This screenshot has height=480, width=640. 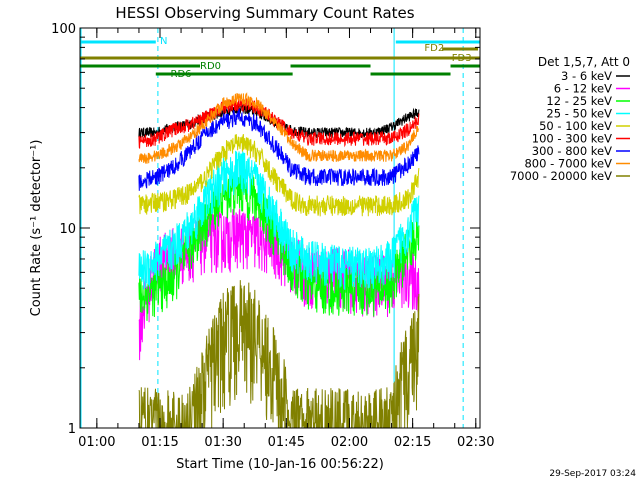 What do you see at coordinates (572, 139) in the screenshot?
I see `legend-label: 100 - 300 keV` at bounding box center [572, 139].